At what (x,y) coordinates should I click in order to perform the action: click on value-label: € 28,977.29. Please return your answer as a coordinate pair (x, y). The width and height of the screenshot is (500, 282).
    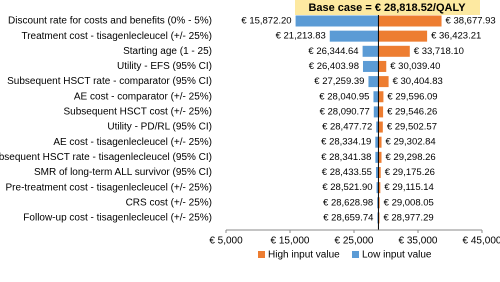
    Looking at the image, I should click on (408, 217).